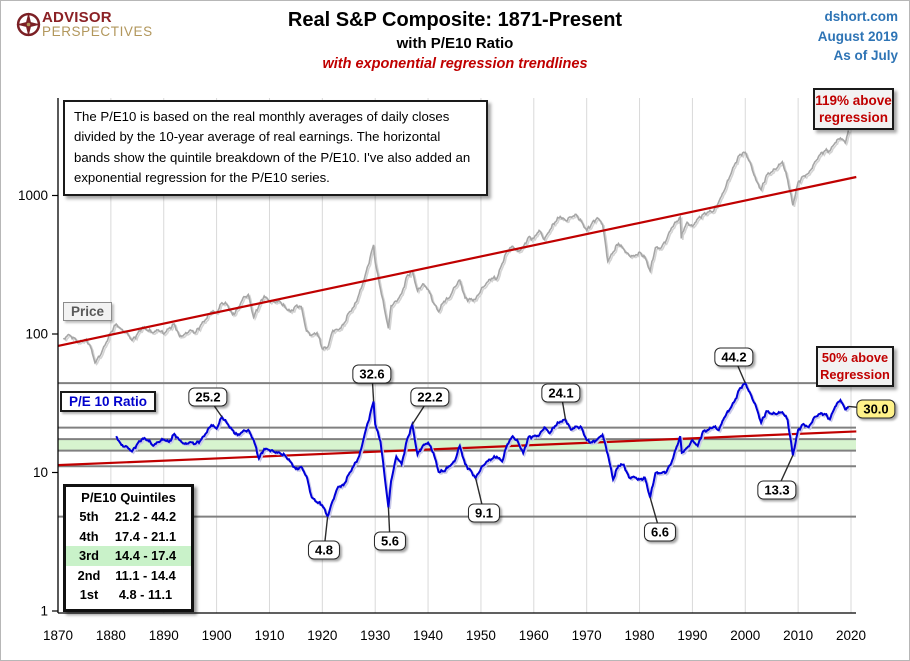 The image size is (910, 661). What do you see at coordinates (372, 374) in the screenshot?
I see `callout-32.6: 32.6` at bounding box center [372, 374].